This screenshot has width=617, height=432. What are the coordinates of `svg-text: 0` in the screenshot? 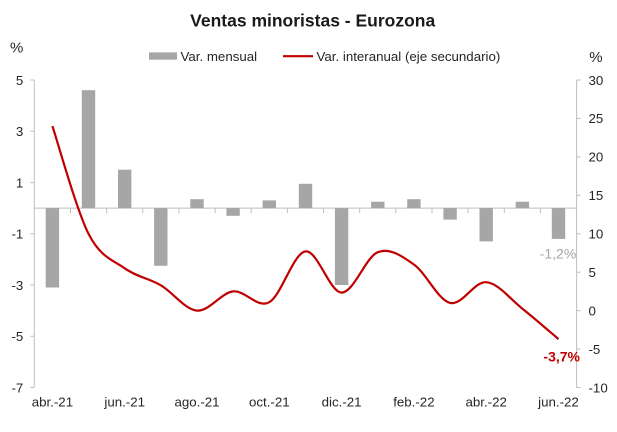 It's located at (592, 310).